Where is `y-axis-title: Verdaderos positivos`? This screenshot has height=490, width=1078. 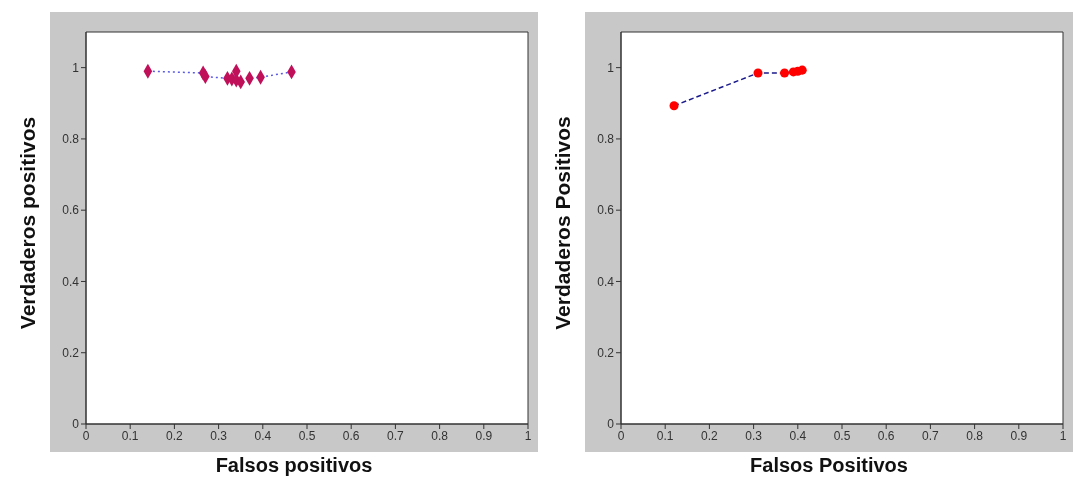 y-axis-title: Verdaderos positivos is located at coordinates (28, 223).